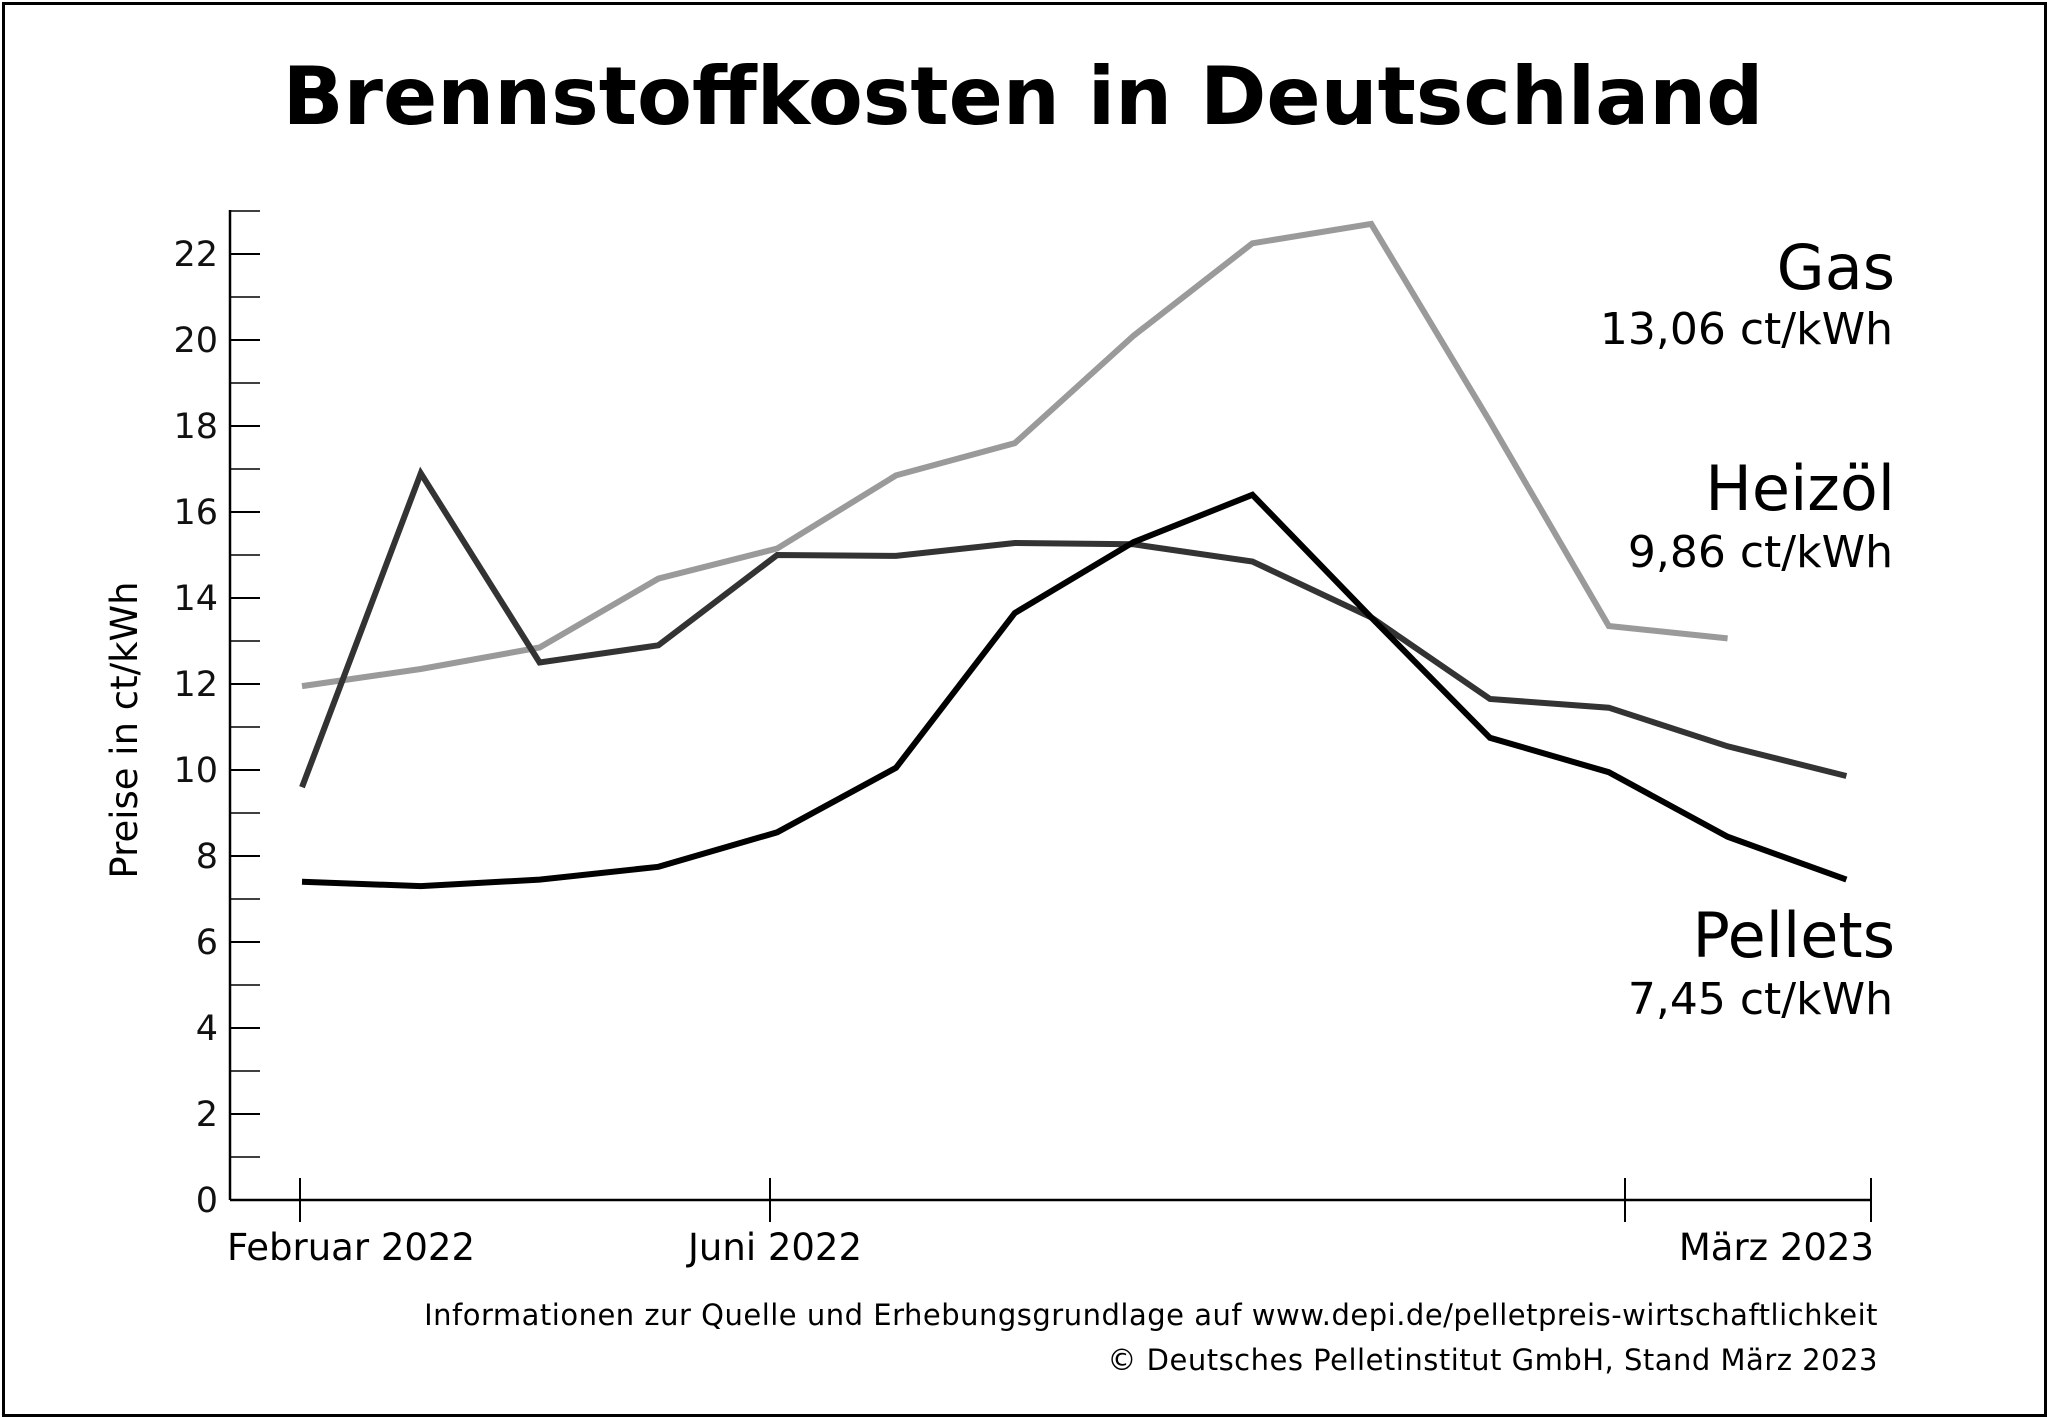 This screenshot has width=2047, height=1417. What do you see at coordinates (351, 1247) in the screenshot?
I see `x-tick-label: Februar 2022` at bounding box center [351, 1247].